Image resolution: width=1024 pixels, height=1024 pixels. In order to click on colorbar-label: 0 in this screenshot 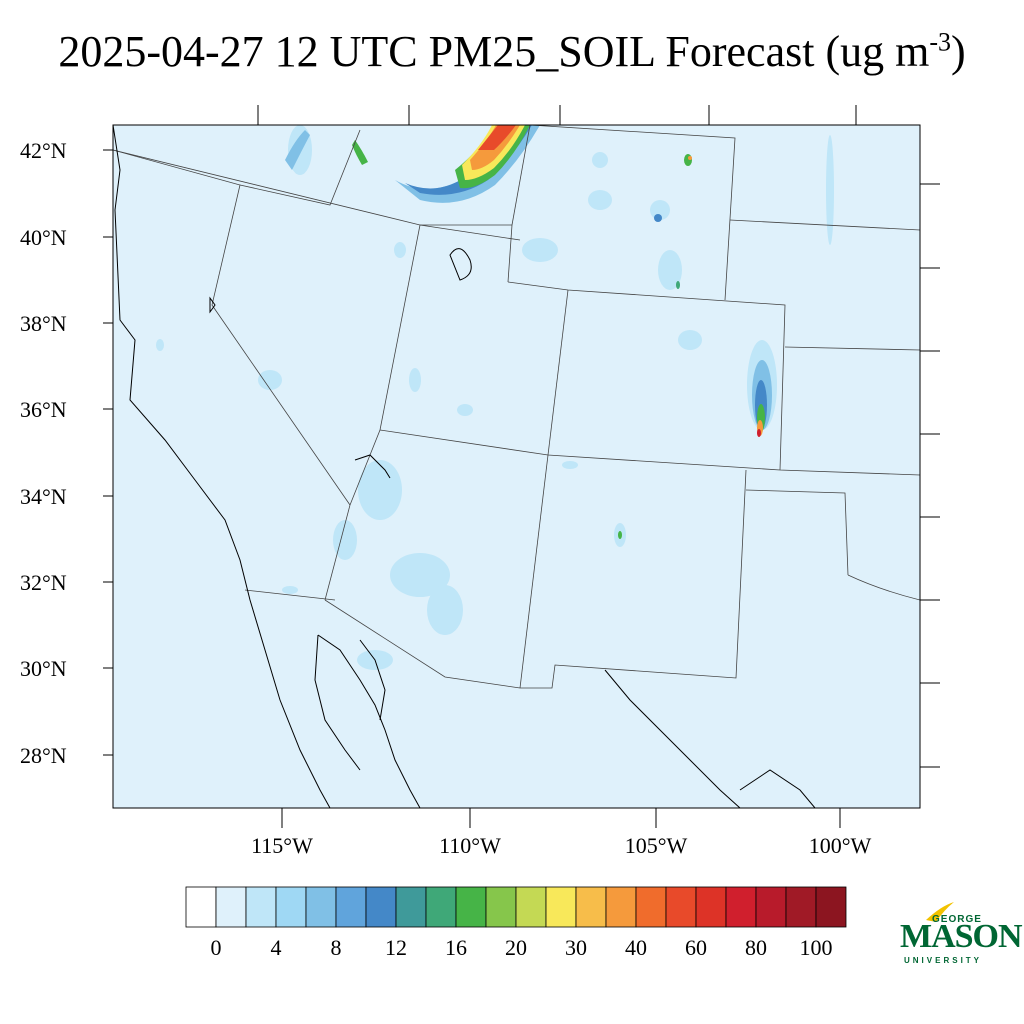, I will do `click(216, 947)`.